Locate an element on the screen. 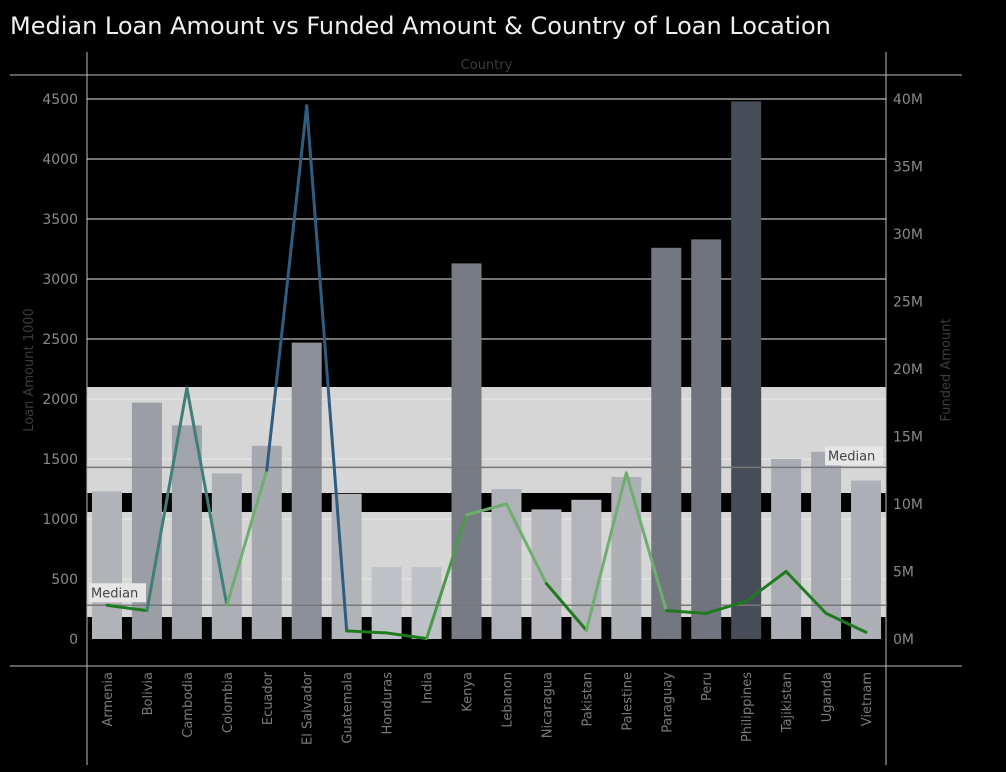 The image size is (1006, 772). x-tick-label: El Salvador is located at coordinates (308, 708).